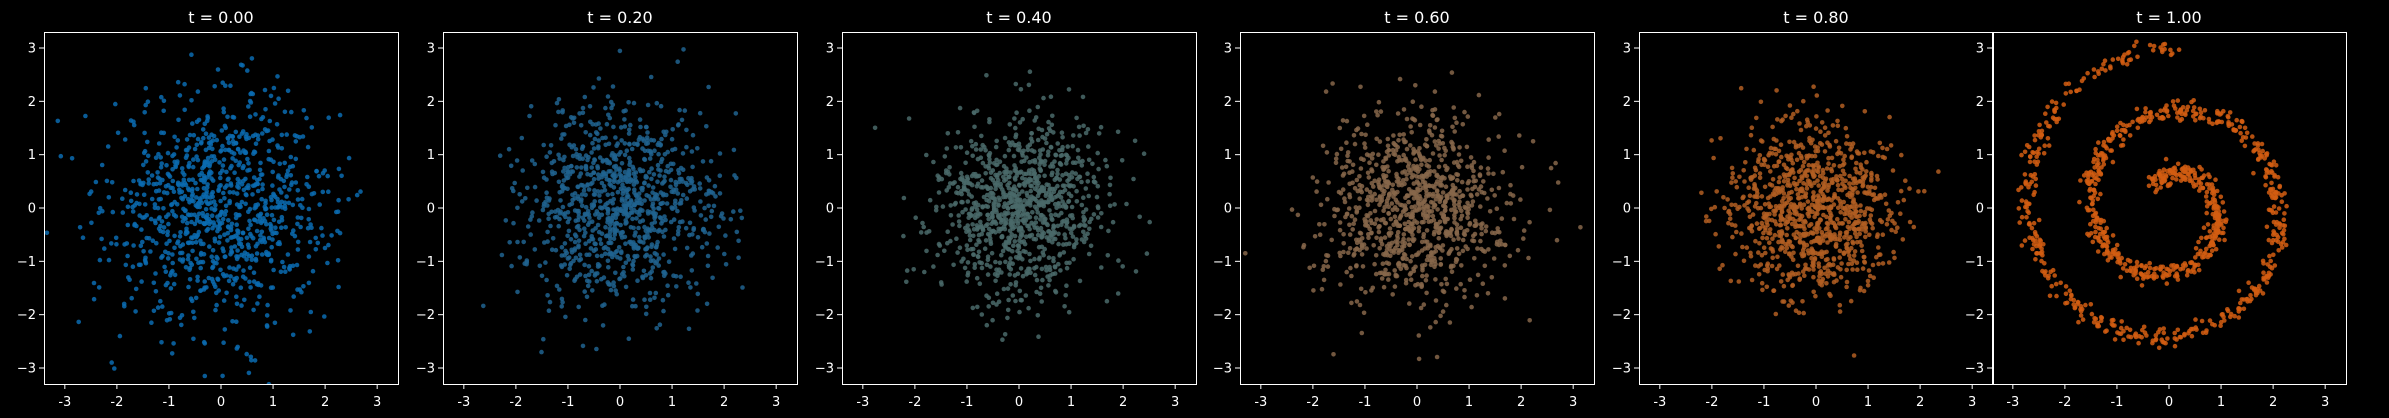 The image size is (2389, 418). I want to click on y-tick-label: 3, so click(431, 49).